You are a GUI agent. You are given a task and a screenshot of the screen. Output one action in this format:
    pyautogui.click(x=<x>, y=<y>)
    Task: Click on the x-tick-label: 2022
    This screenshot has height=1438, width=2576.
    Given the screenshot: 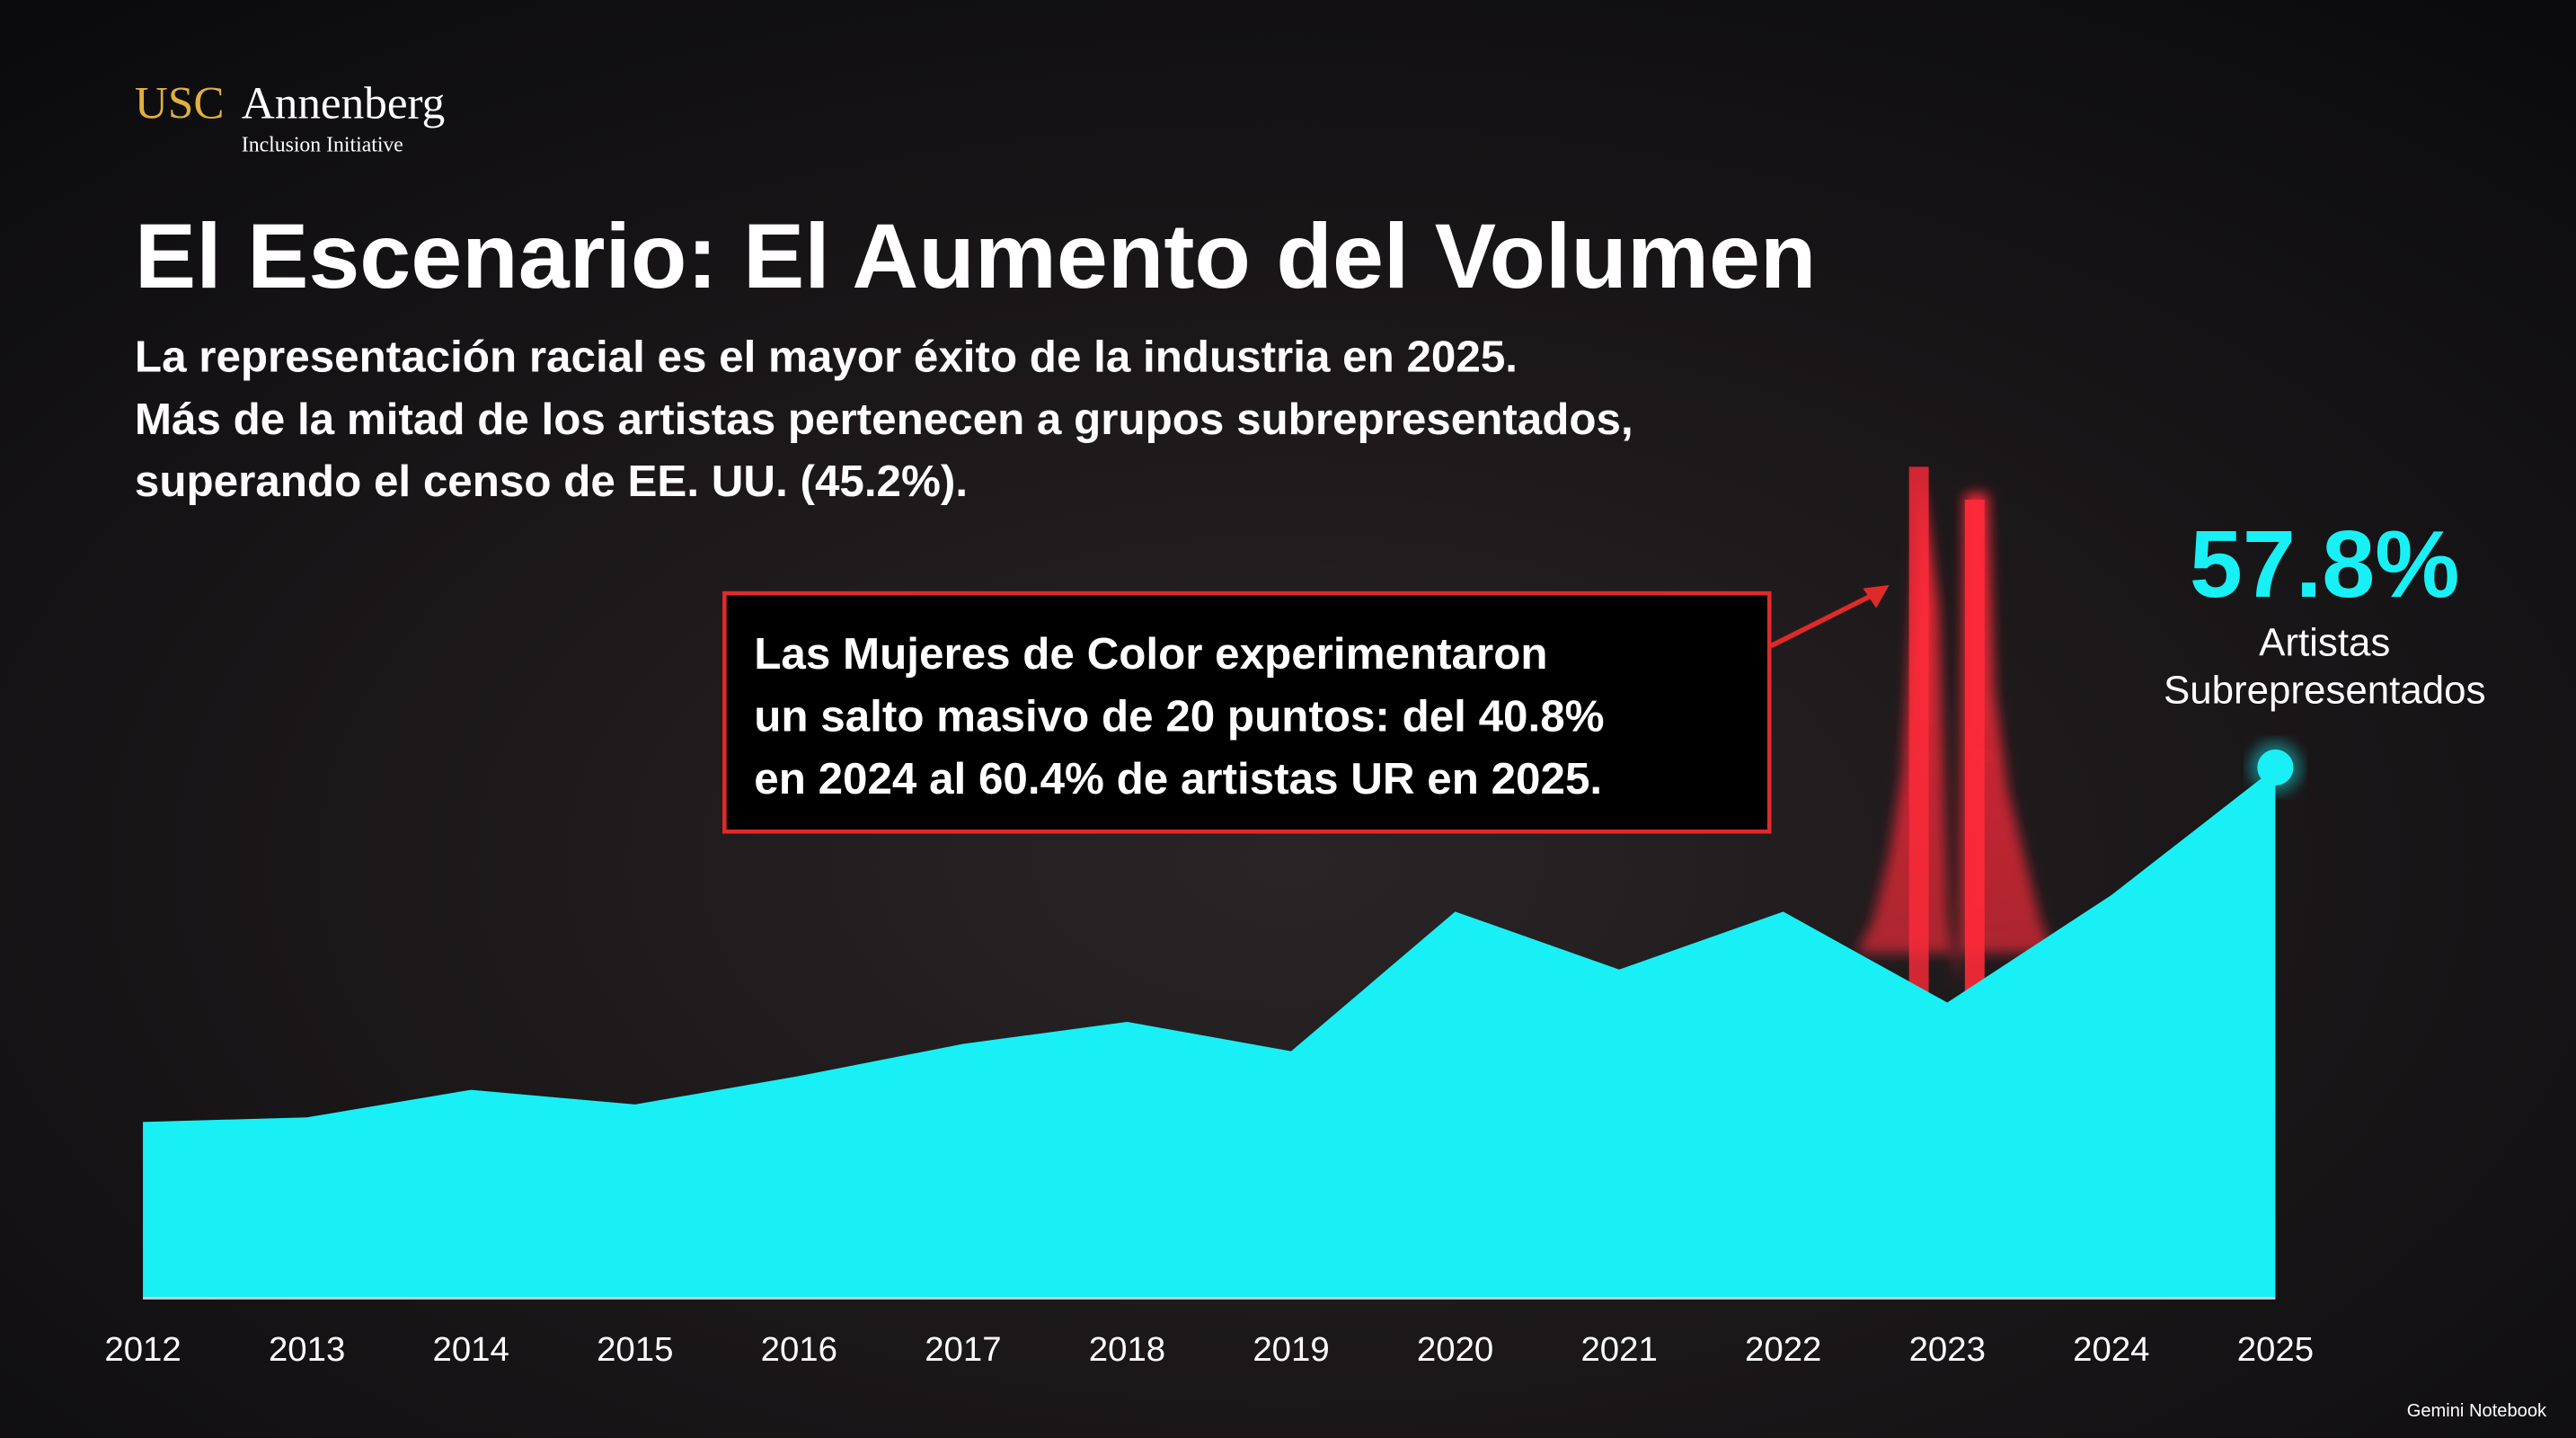 What is the action you would take?
    pyautogui.click(x=1783, y=1349)
    